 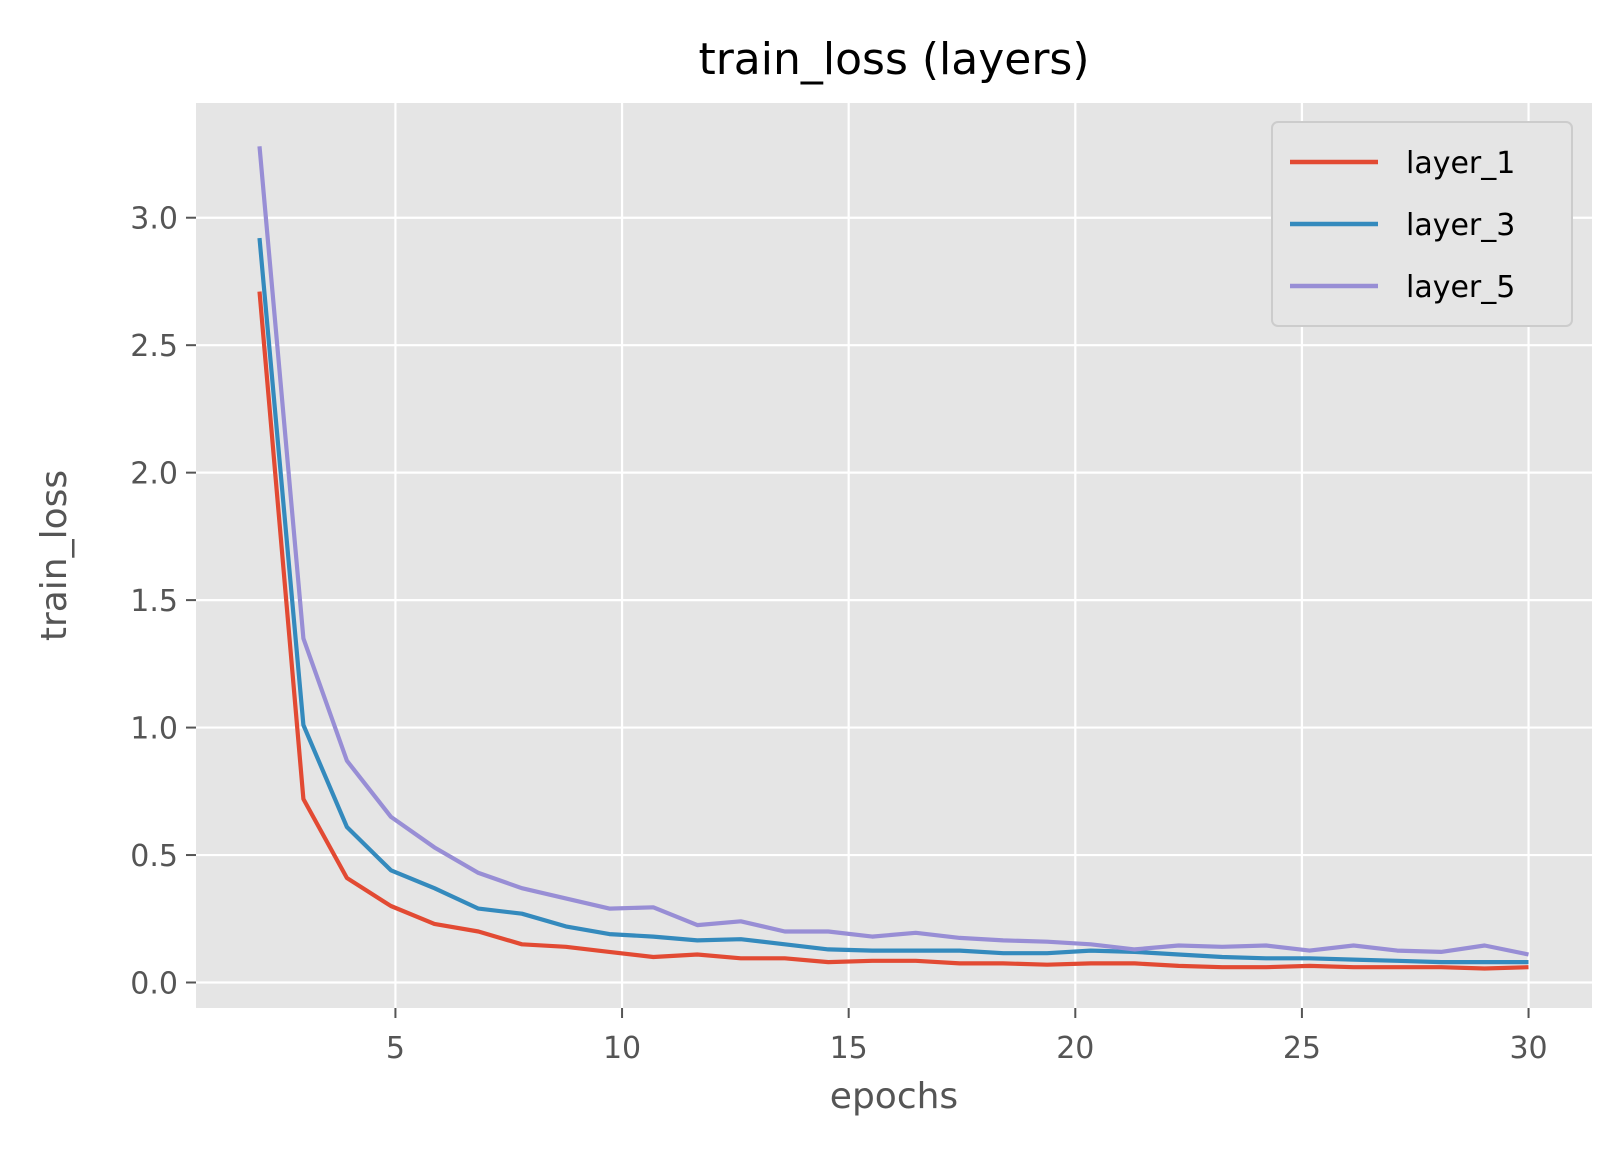 I want to click on legend: layer_1 layer_3 layer_5, so click(x=1422, y=224).